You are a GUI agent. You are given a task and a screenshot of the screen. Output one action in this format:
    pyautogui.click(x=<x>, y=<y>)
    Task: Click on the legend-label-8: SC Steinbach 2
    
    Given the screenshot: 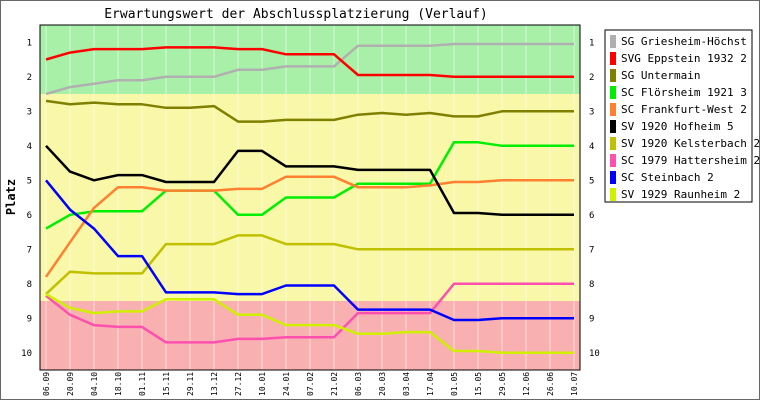 What is the action you would take?
    pyautogui.click(x=667, y=177)
    